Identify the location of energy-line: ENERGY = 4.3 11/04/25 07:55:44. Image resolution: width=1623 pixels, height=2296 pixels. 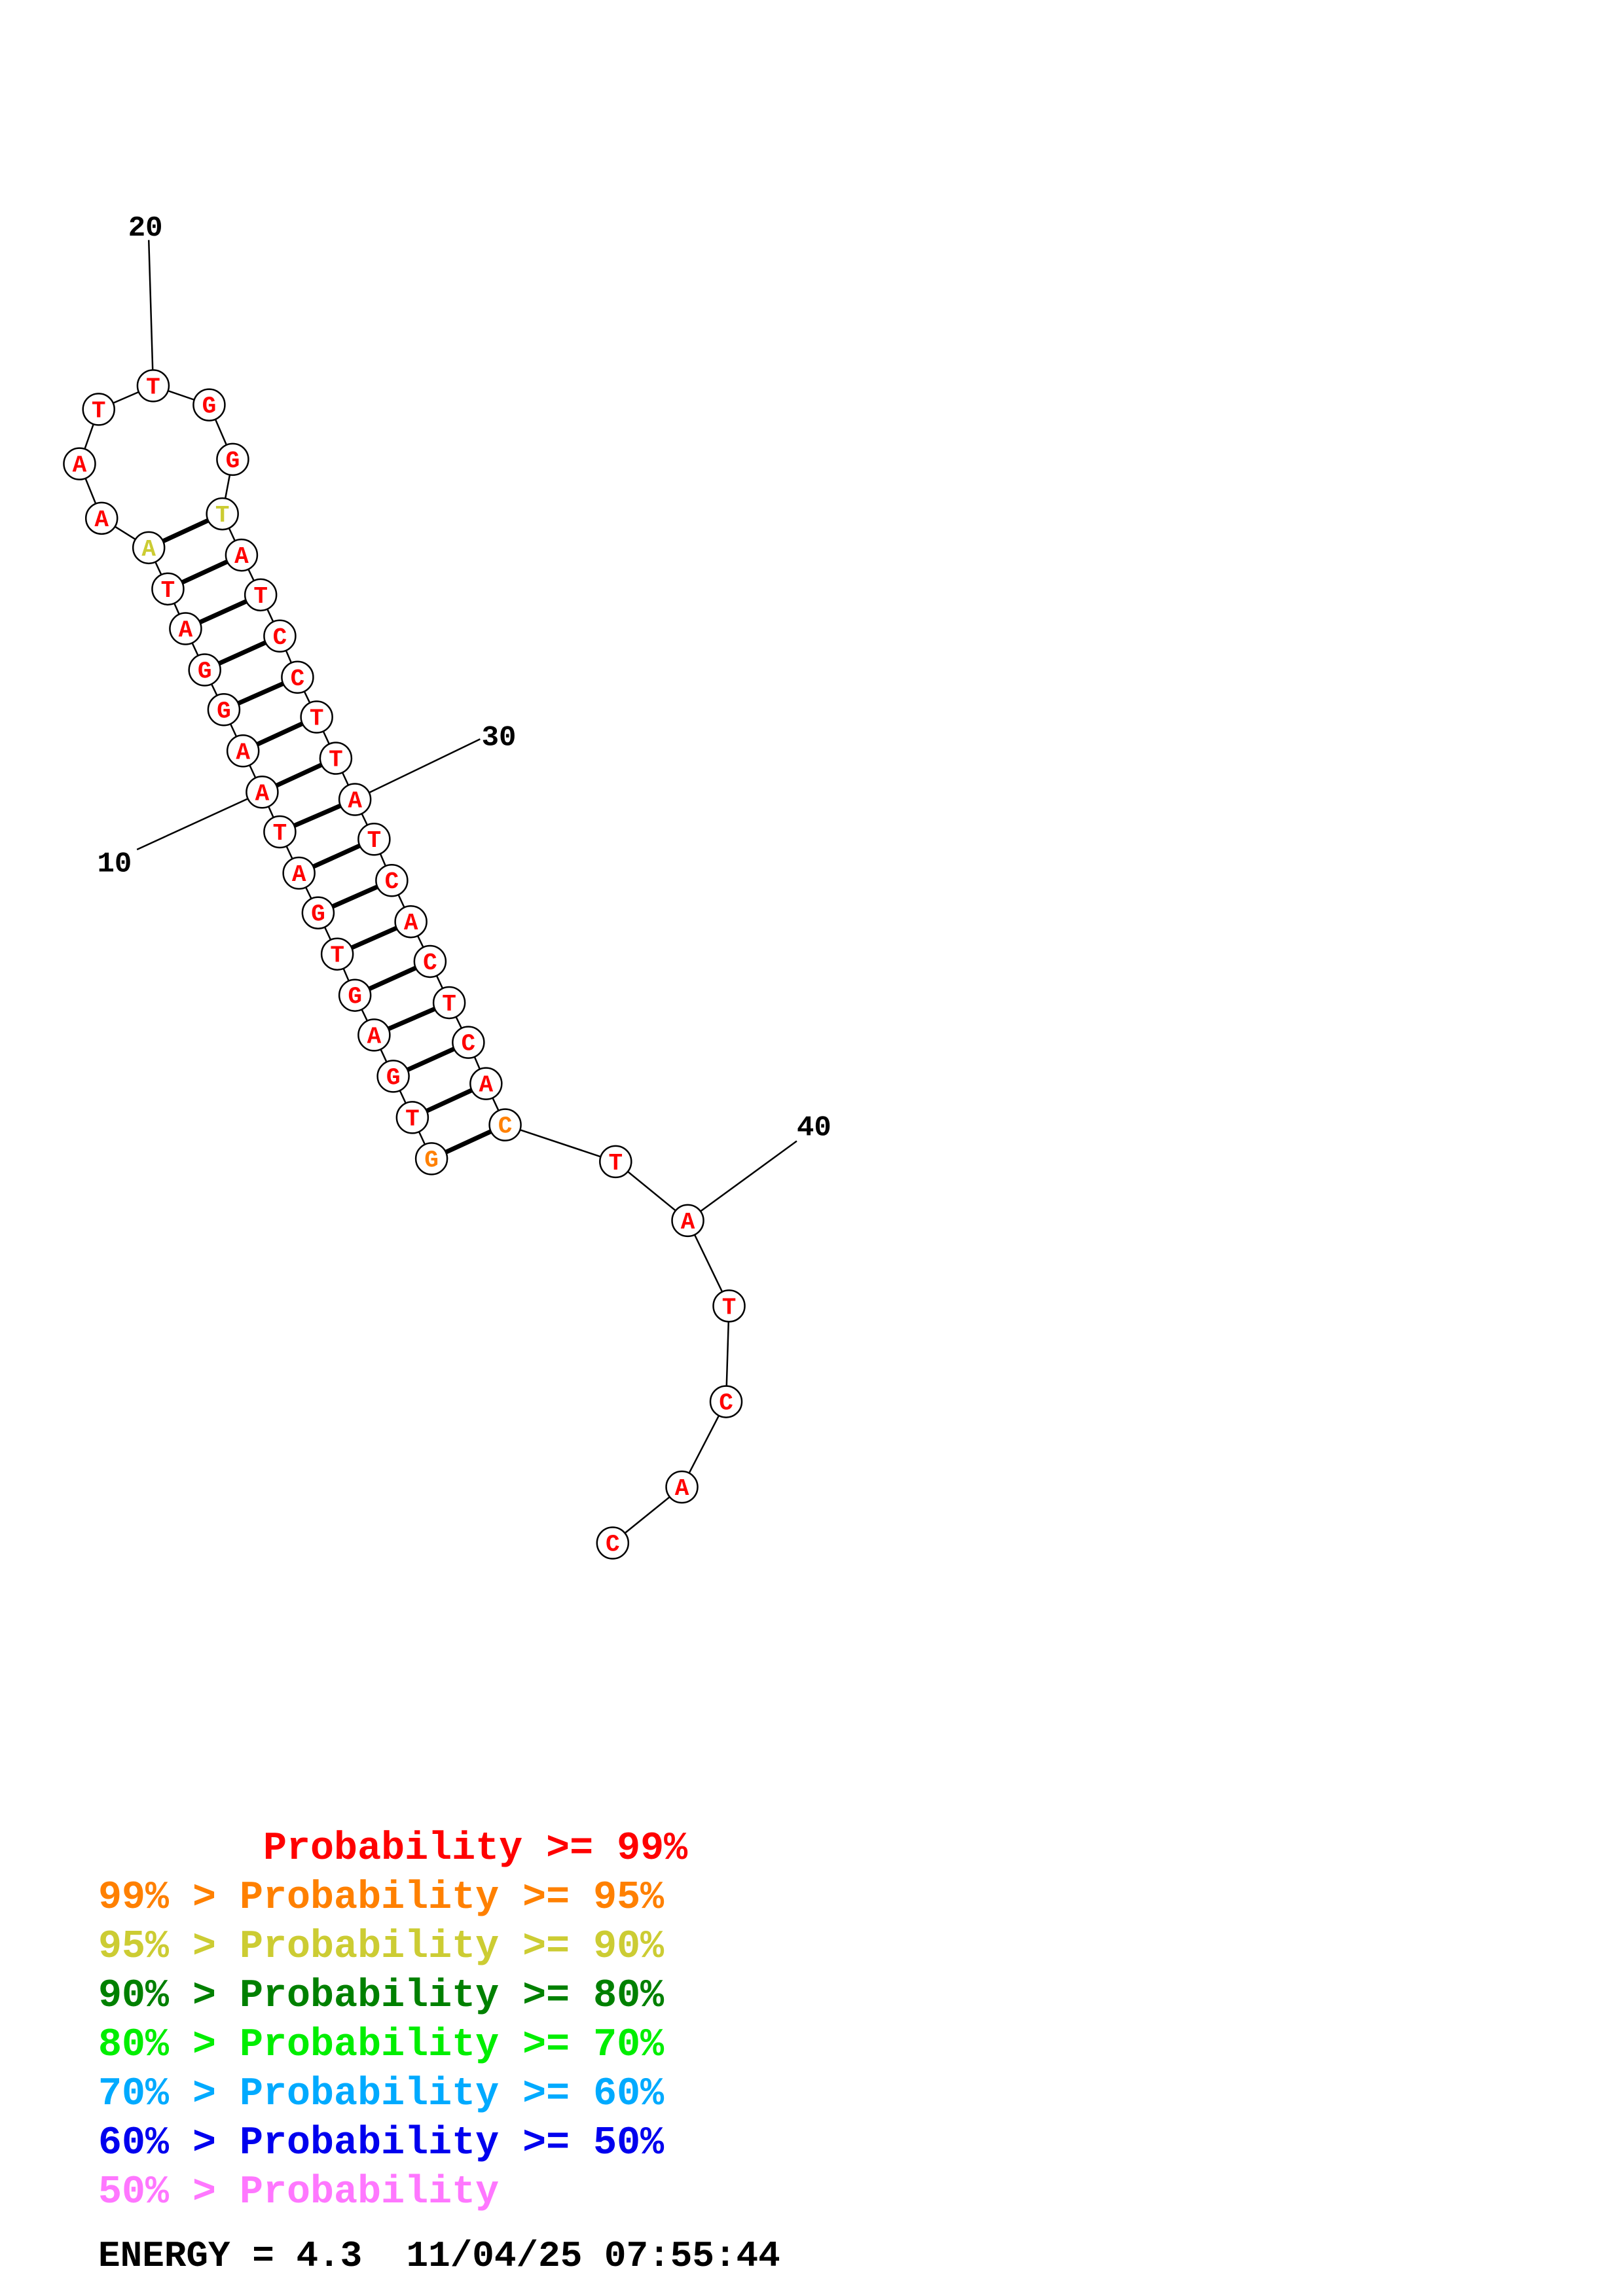
(439, 2256).